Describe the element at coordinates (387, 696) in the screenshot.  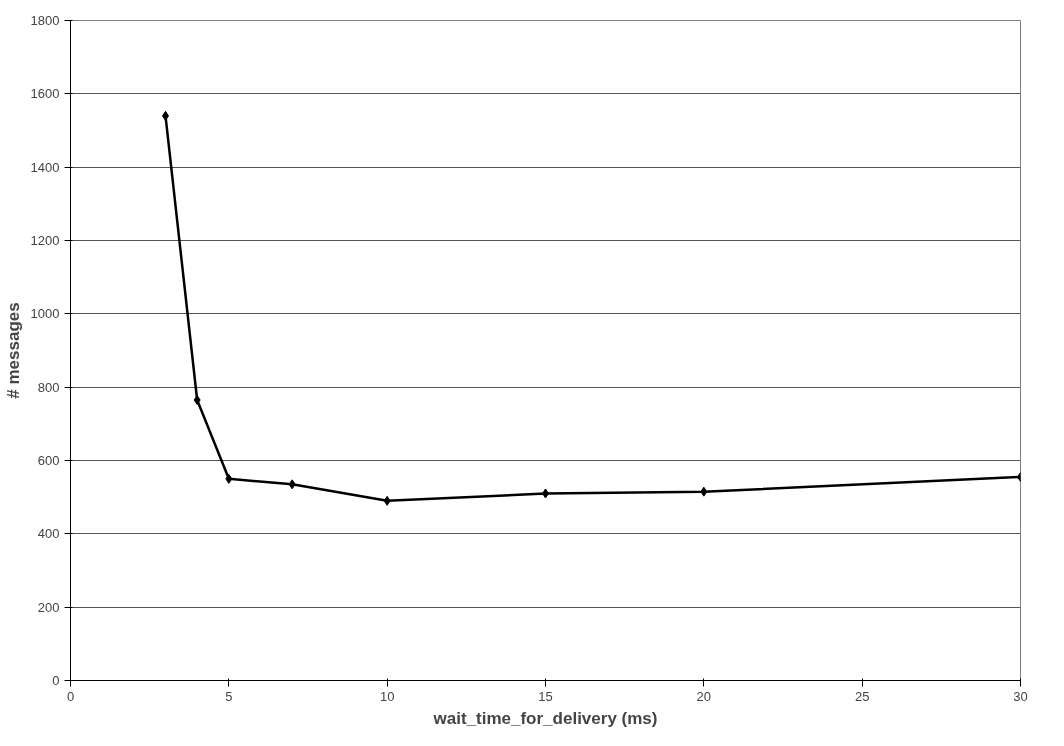
I see `x-tick-label: 10` at that location.